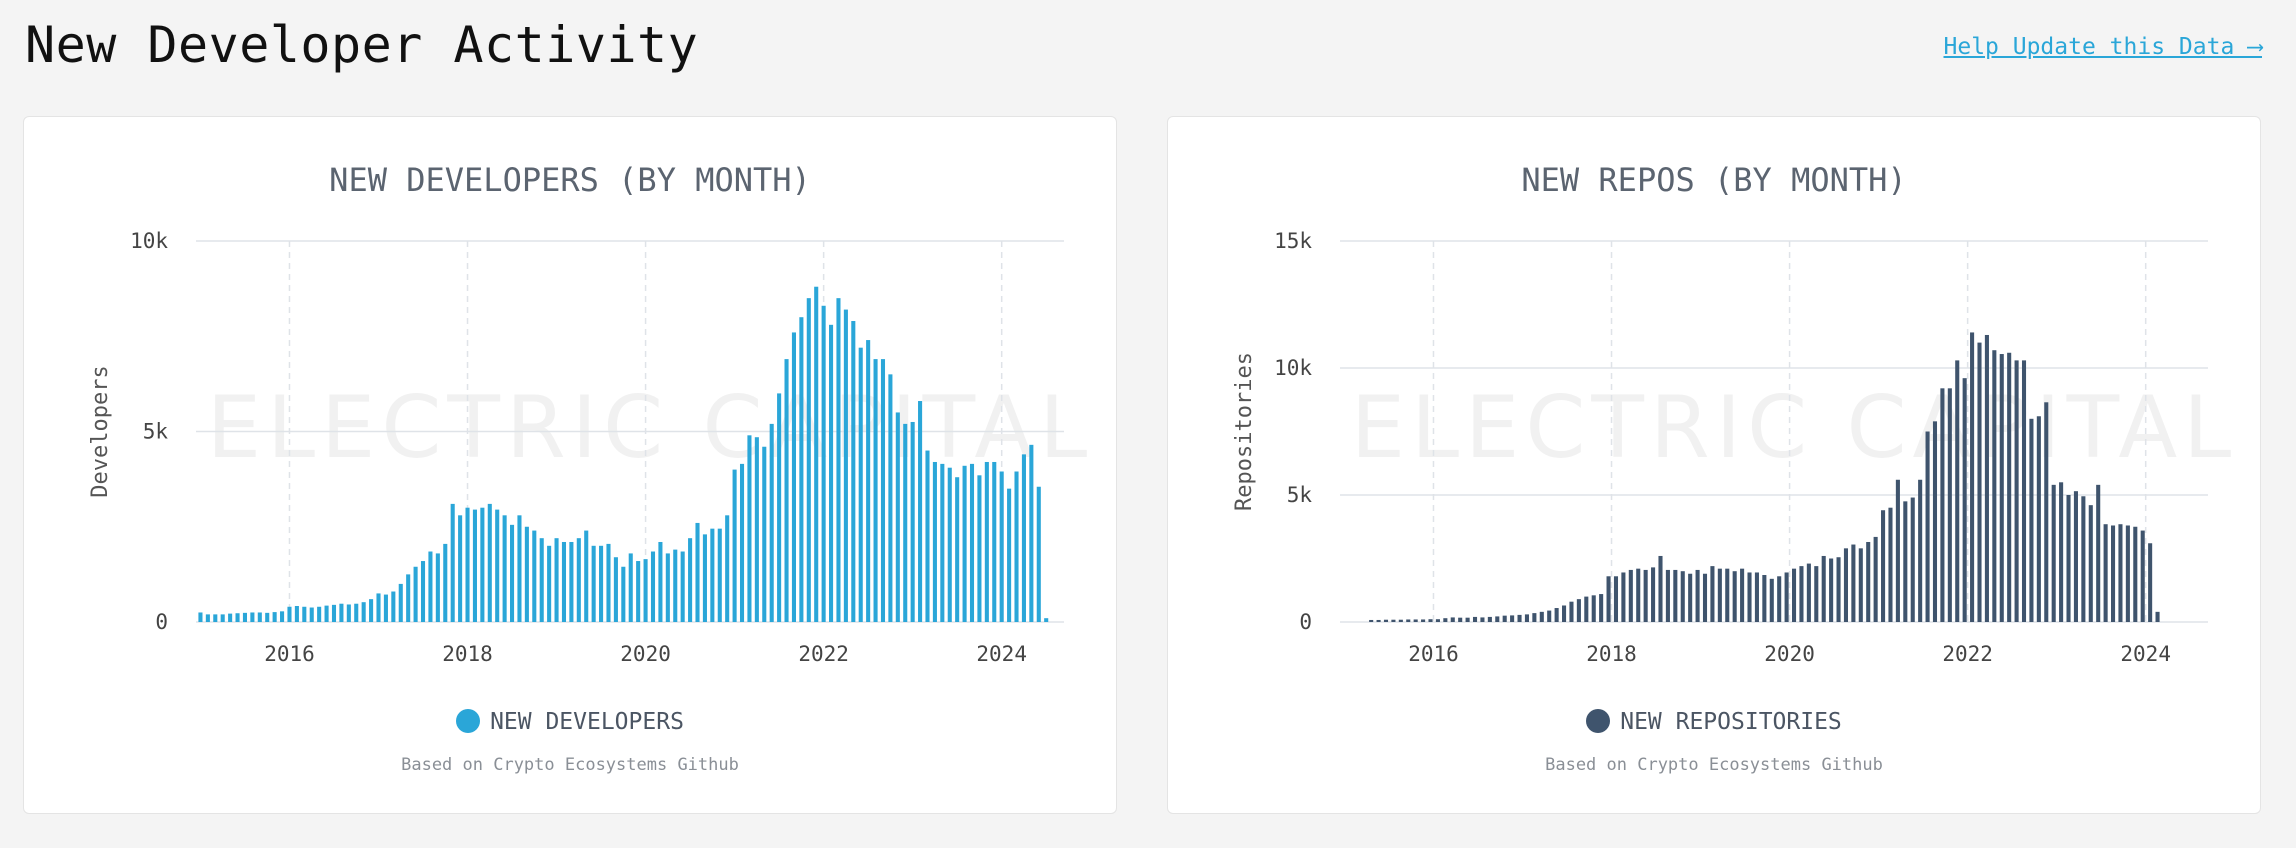 Image resolution: width=2296 pixels, height=848 pixels. Describe the element at coordinates (2103, 47) in the screenshot. I see `help-update-data-link: Help Update this Data ⟶` at that location.